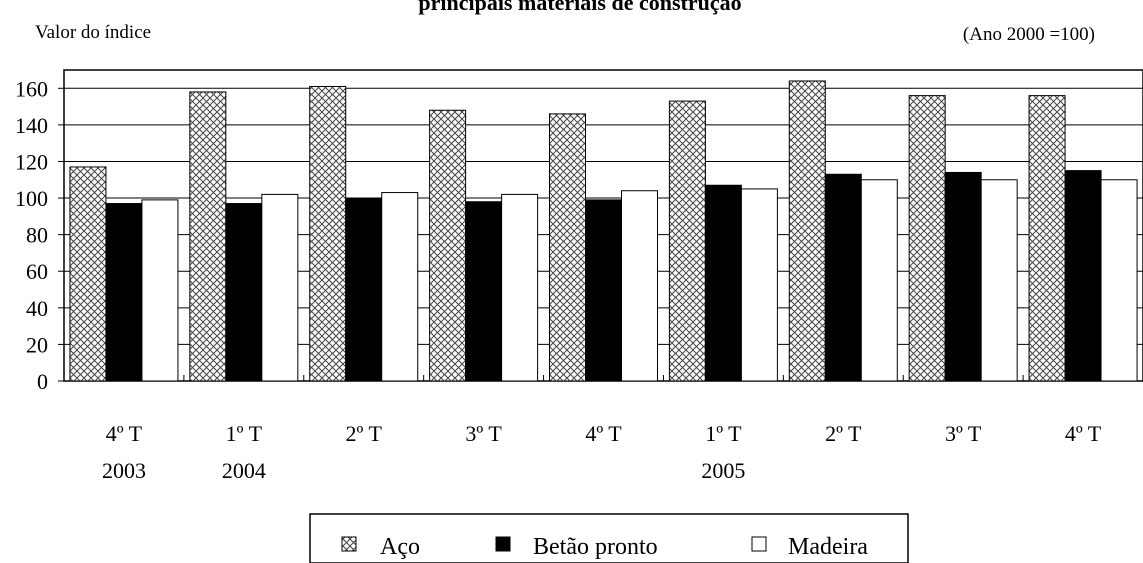 This screenshot has width=1143, height=563. Describe the element at coordinates (723, 470) in the screenshot. I see `x-year-label: 2005` at that location.